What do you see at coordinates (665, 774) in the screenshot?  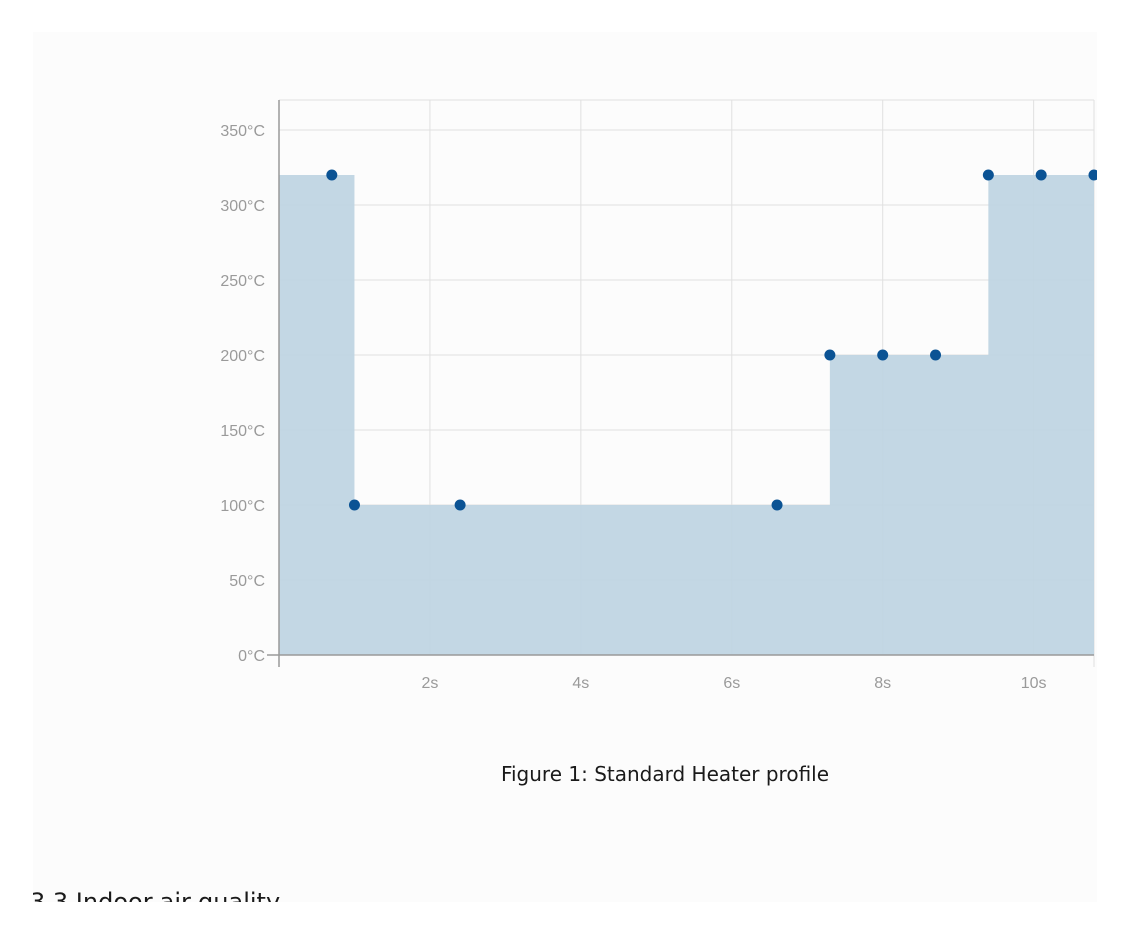 I see `figure-caption: Figure 1: Standard Heater profile` at bounding box center [665, 774].